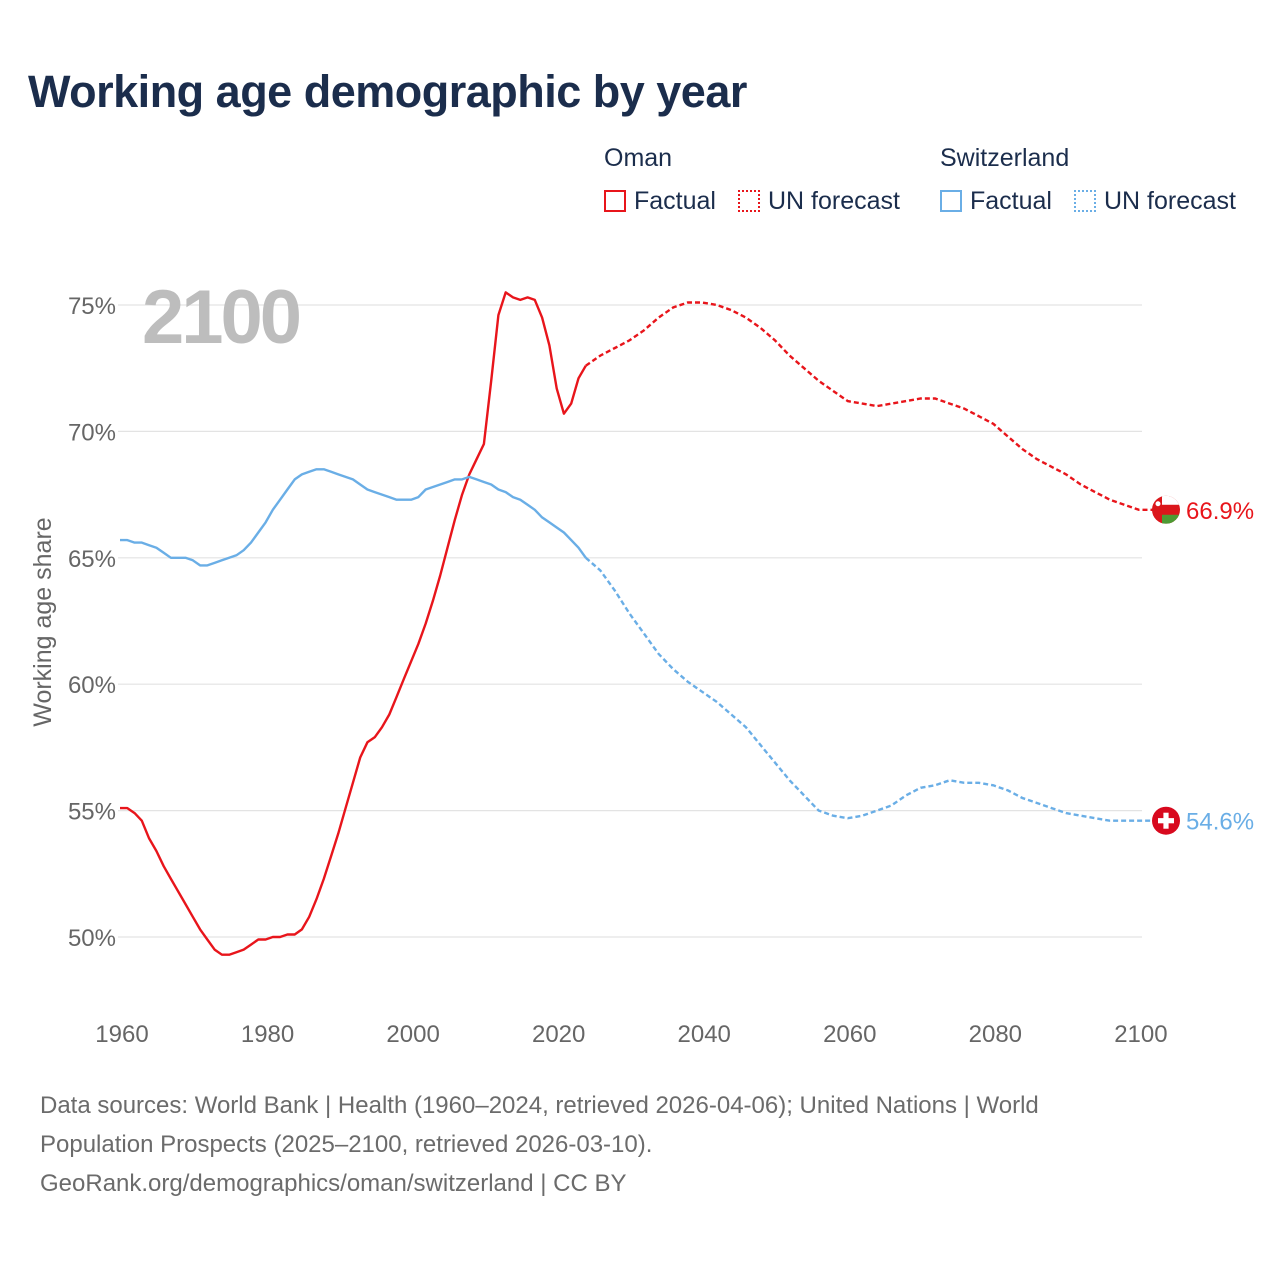  Describe the element at coordinates (1220, 822) in the screenshot. I see `switzerland-end-value-label: 54.6%` at that location.